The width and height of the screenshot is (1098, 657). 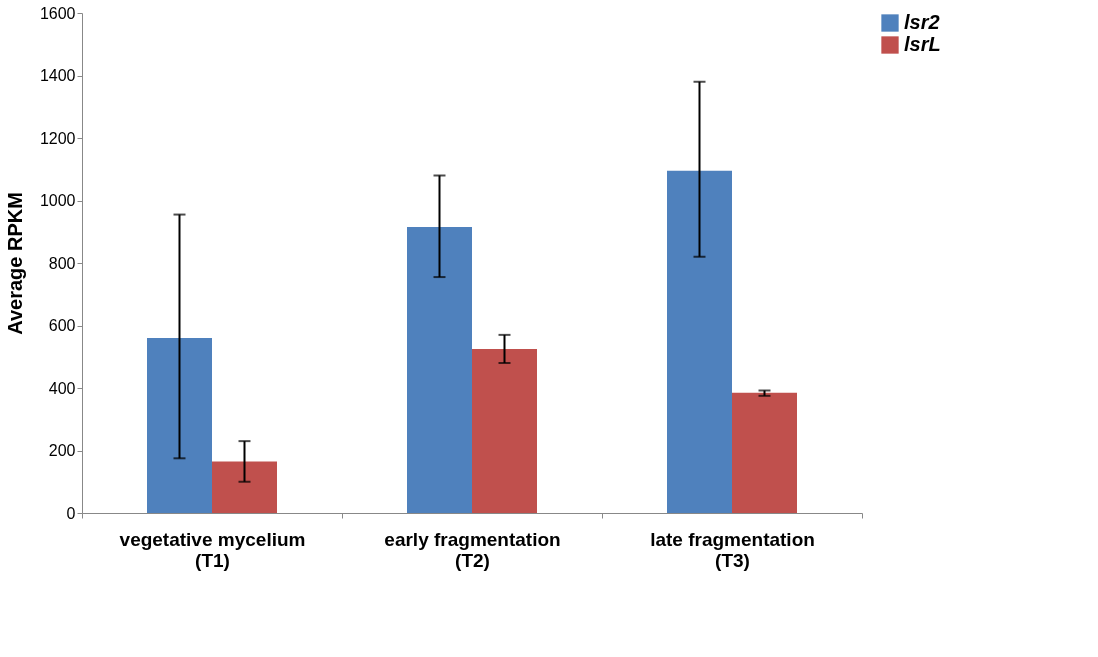 I want to click on y-tick-label: 600, so click(x=62, y=325).